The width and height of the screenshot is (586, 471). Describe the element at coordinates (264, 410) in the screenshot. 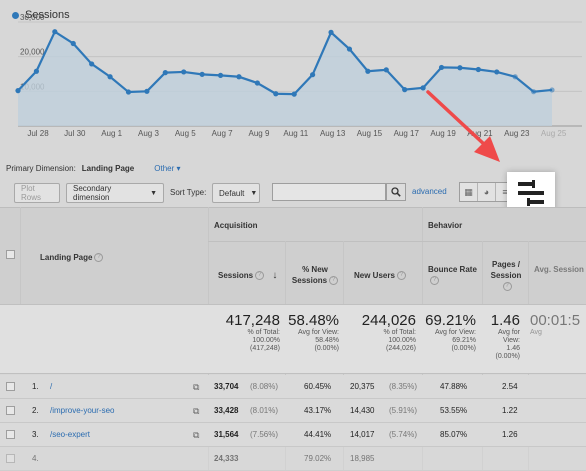

I see `row-sessions-pct: (8.01%)` at that location.